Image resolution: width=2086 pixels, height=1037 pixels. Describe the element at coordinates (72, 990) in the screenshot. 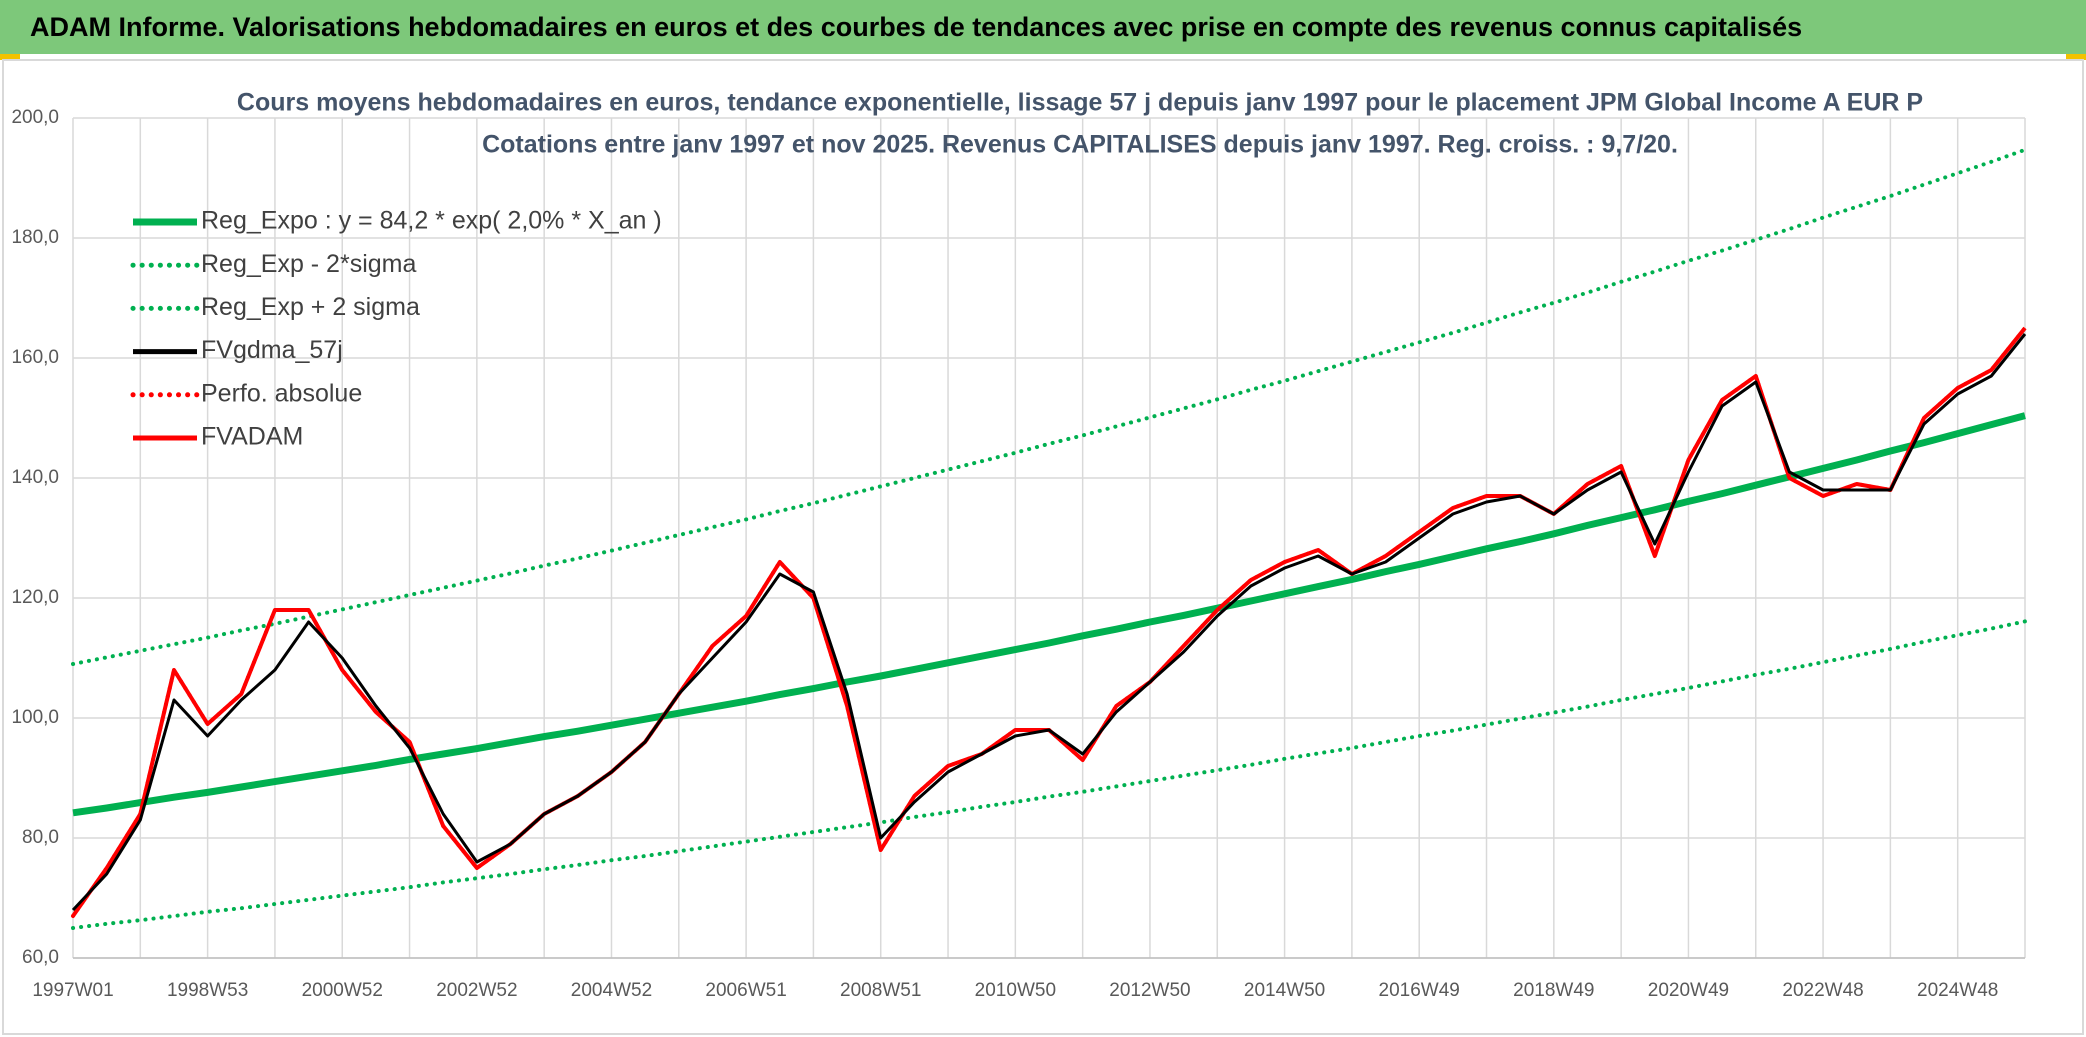

I see `x-tick-label: 1997W01` at that location.